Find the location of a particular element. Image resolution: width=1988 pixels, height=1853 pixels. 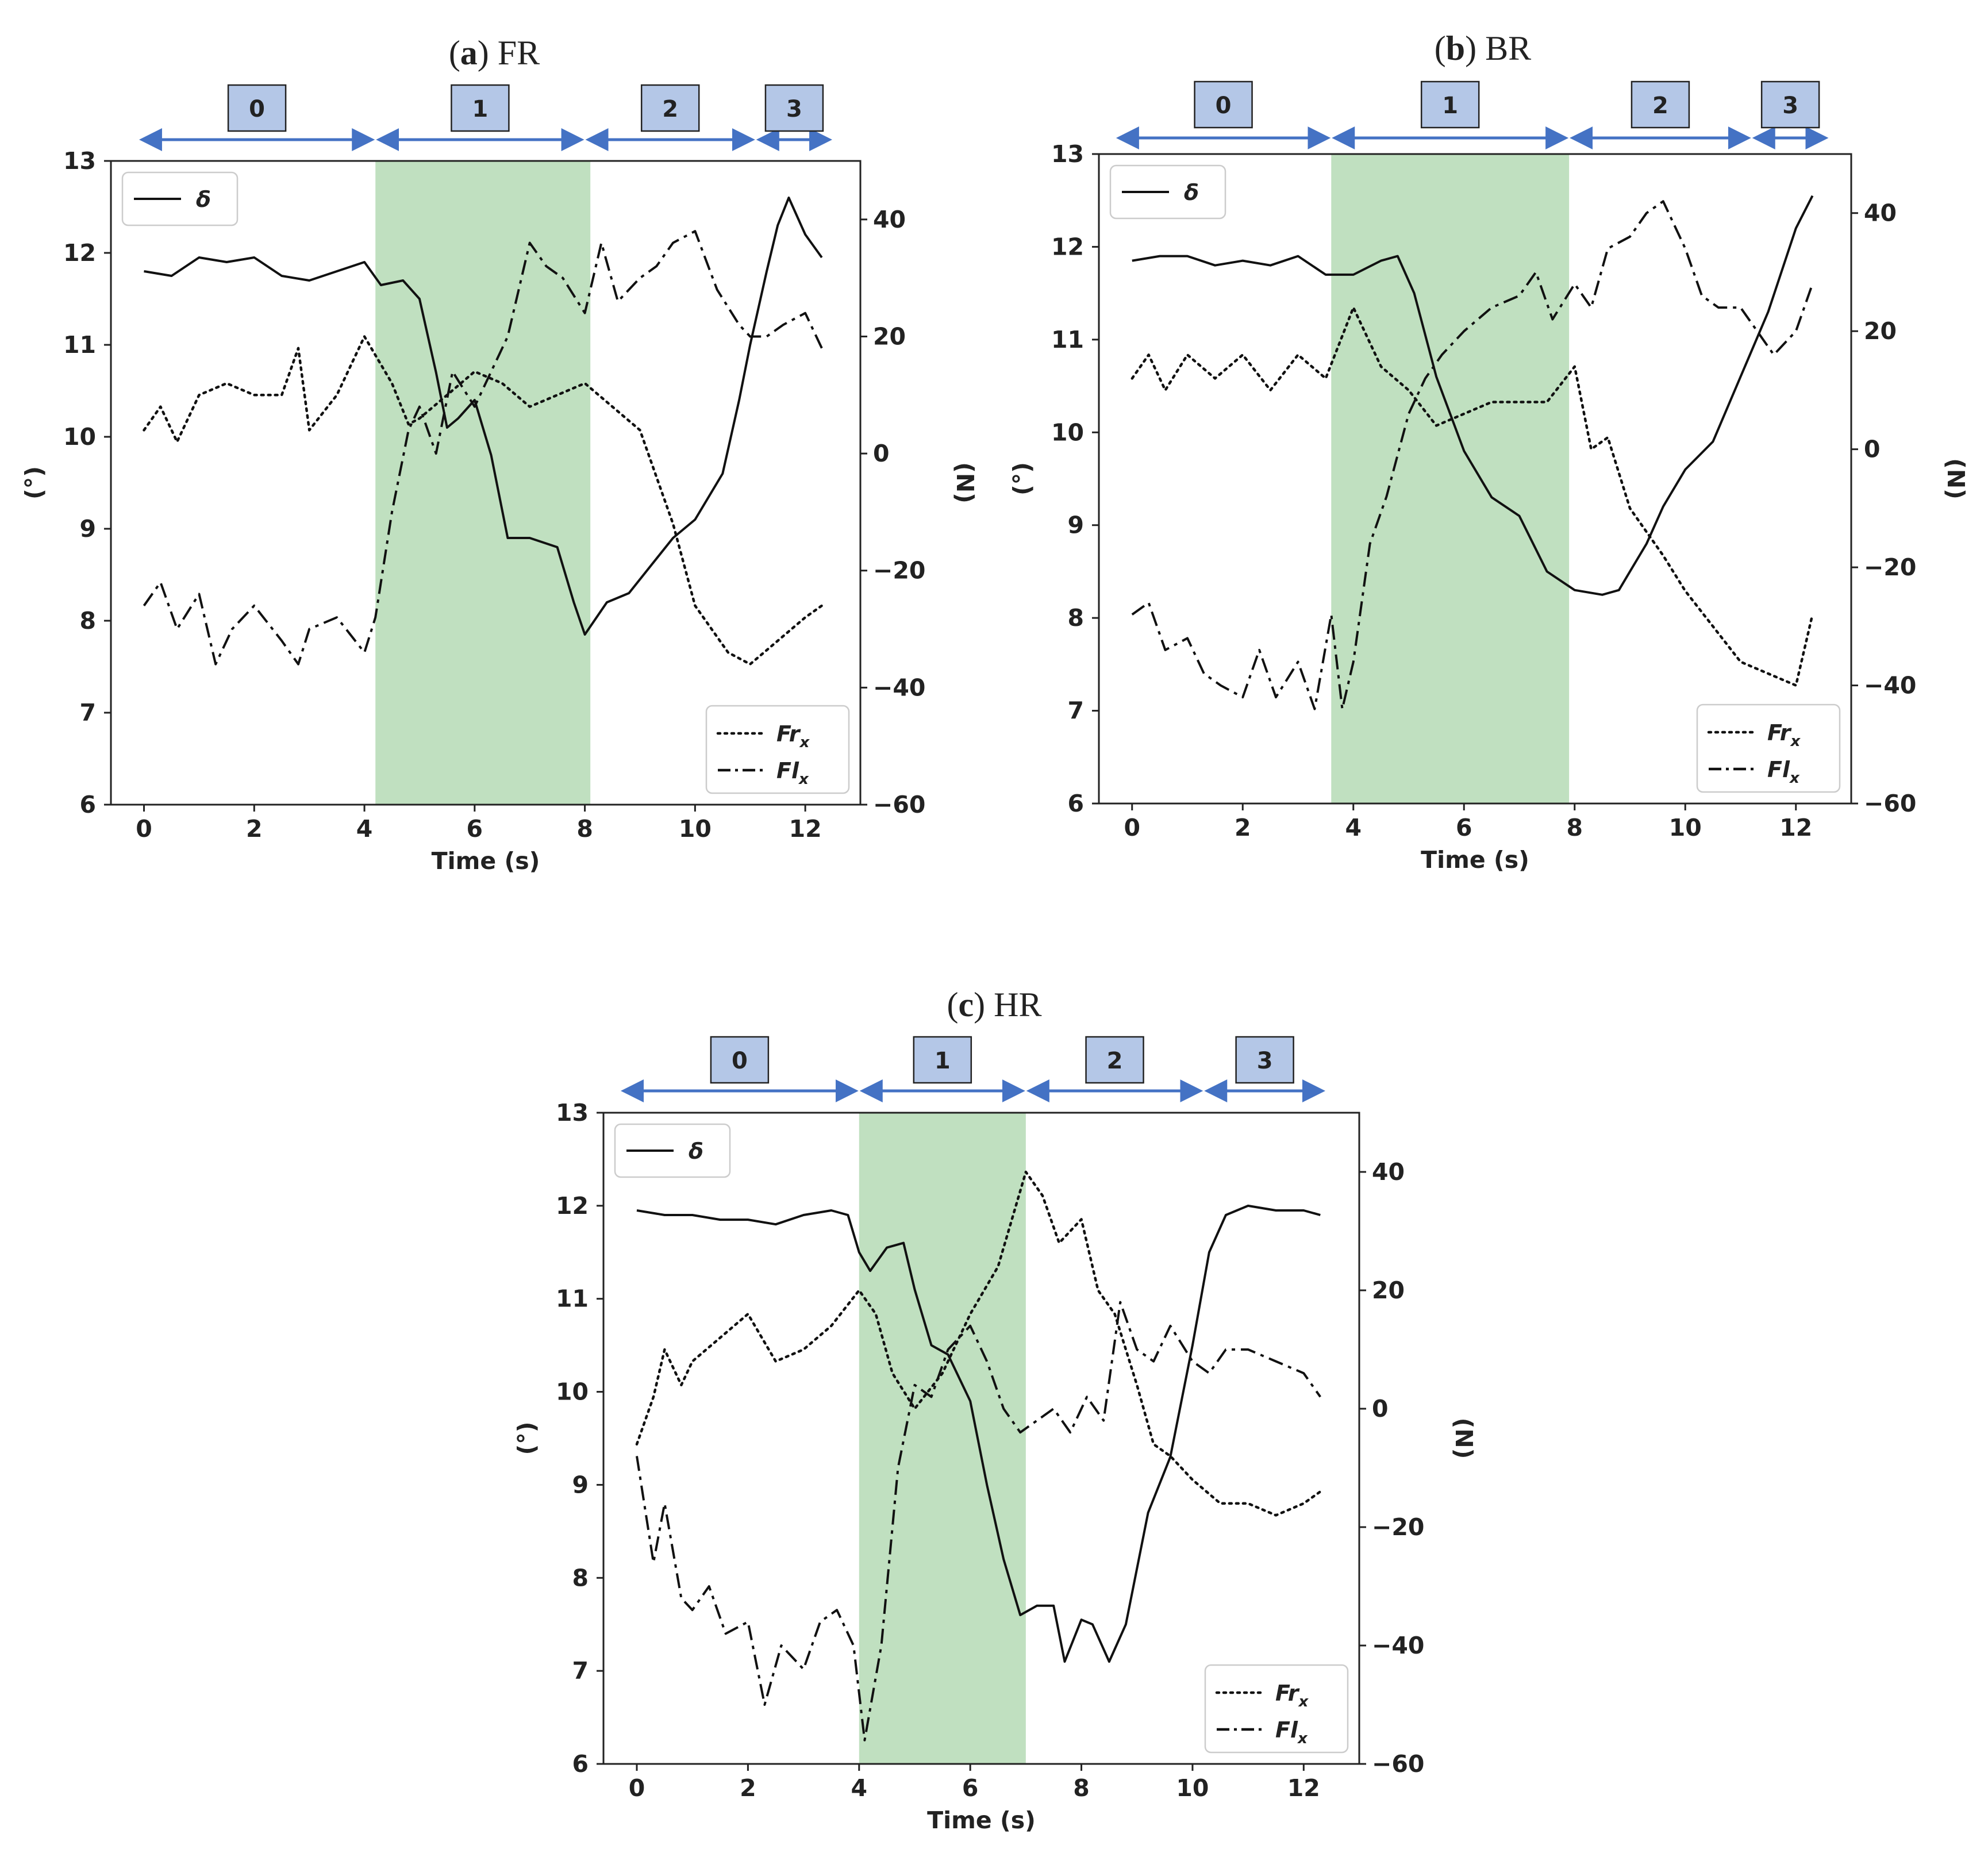

y-left-tick-label: 6 is located at coordinates (1075, 804).